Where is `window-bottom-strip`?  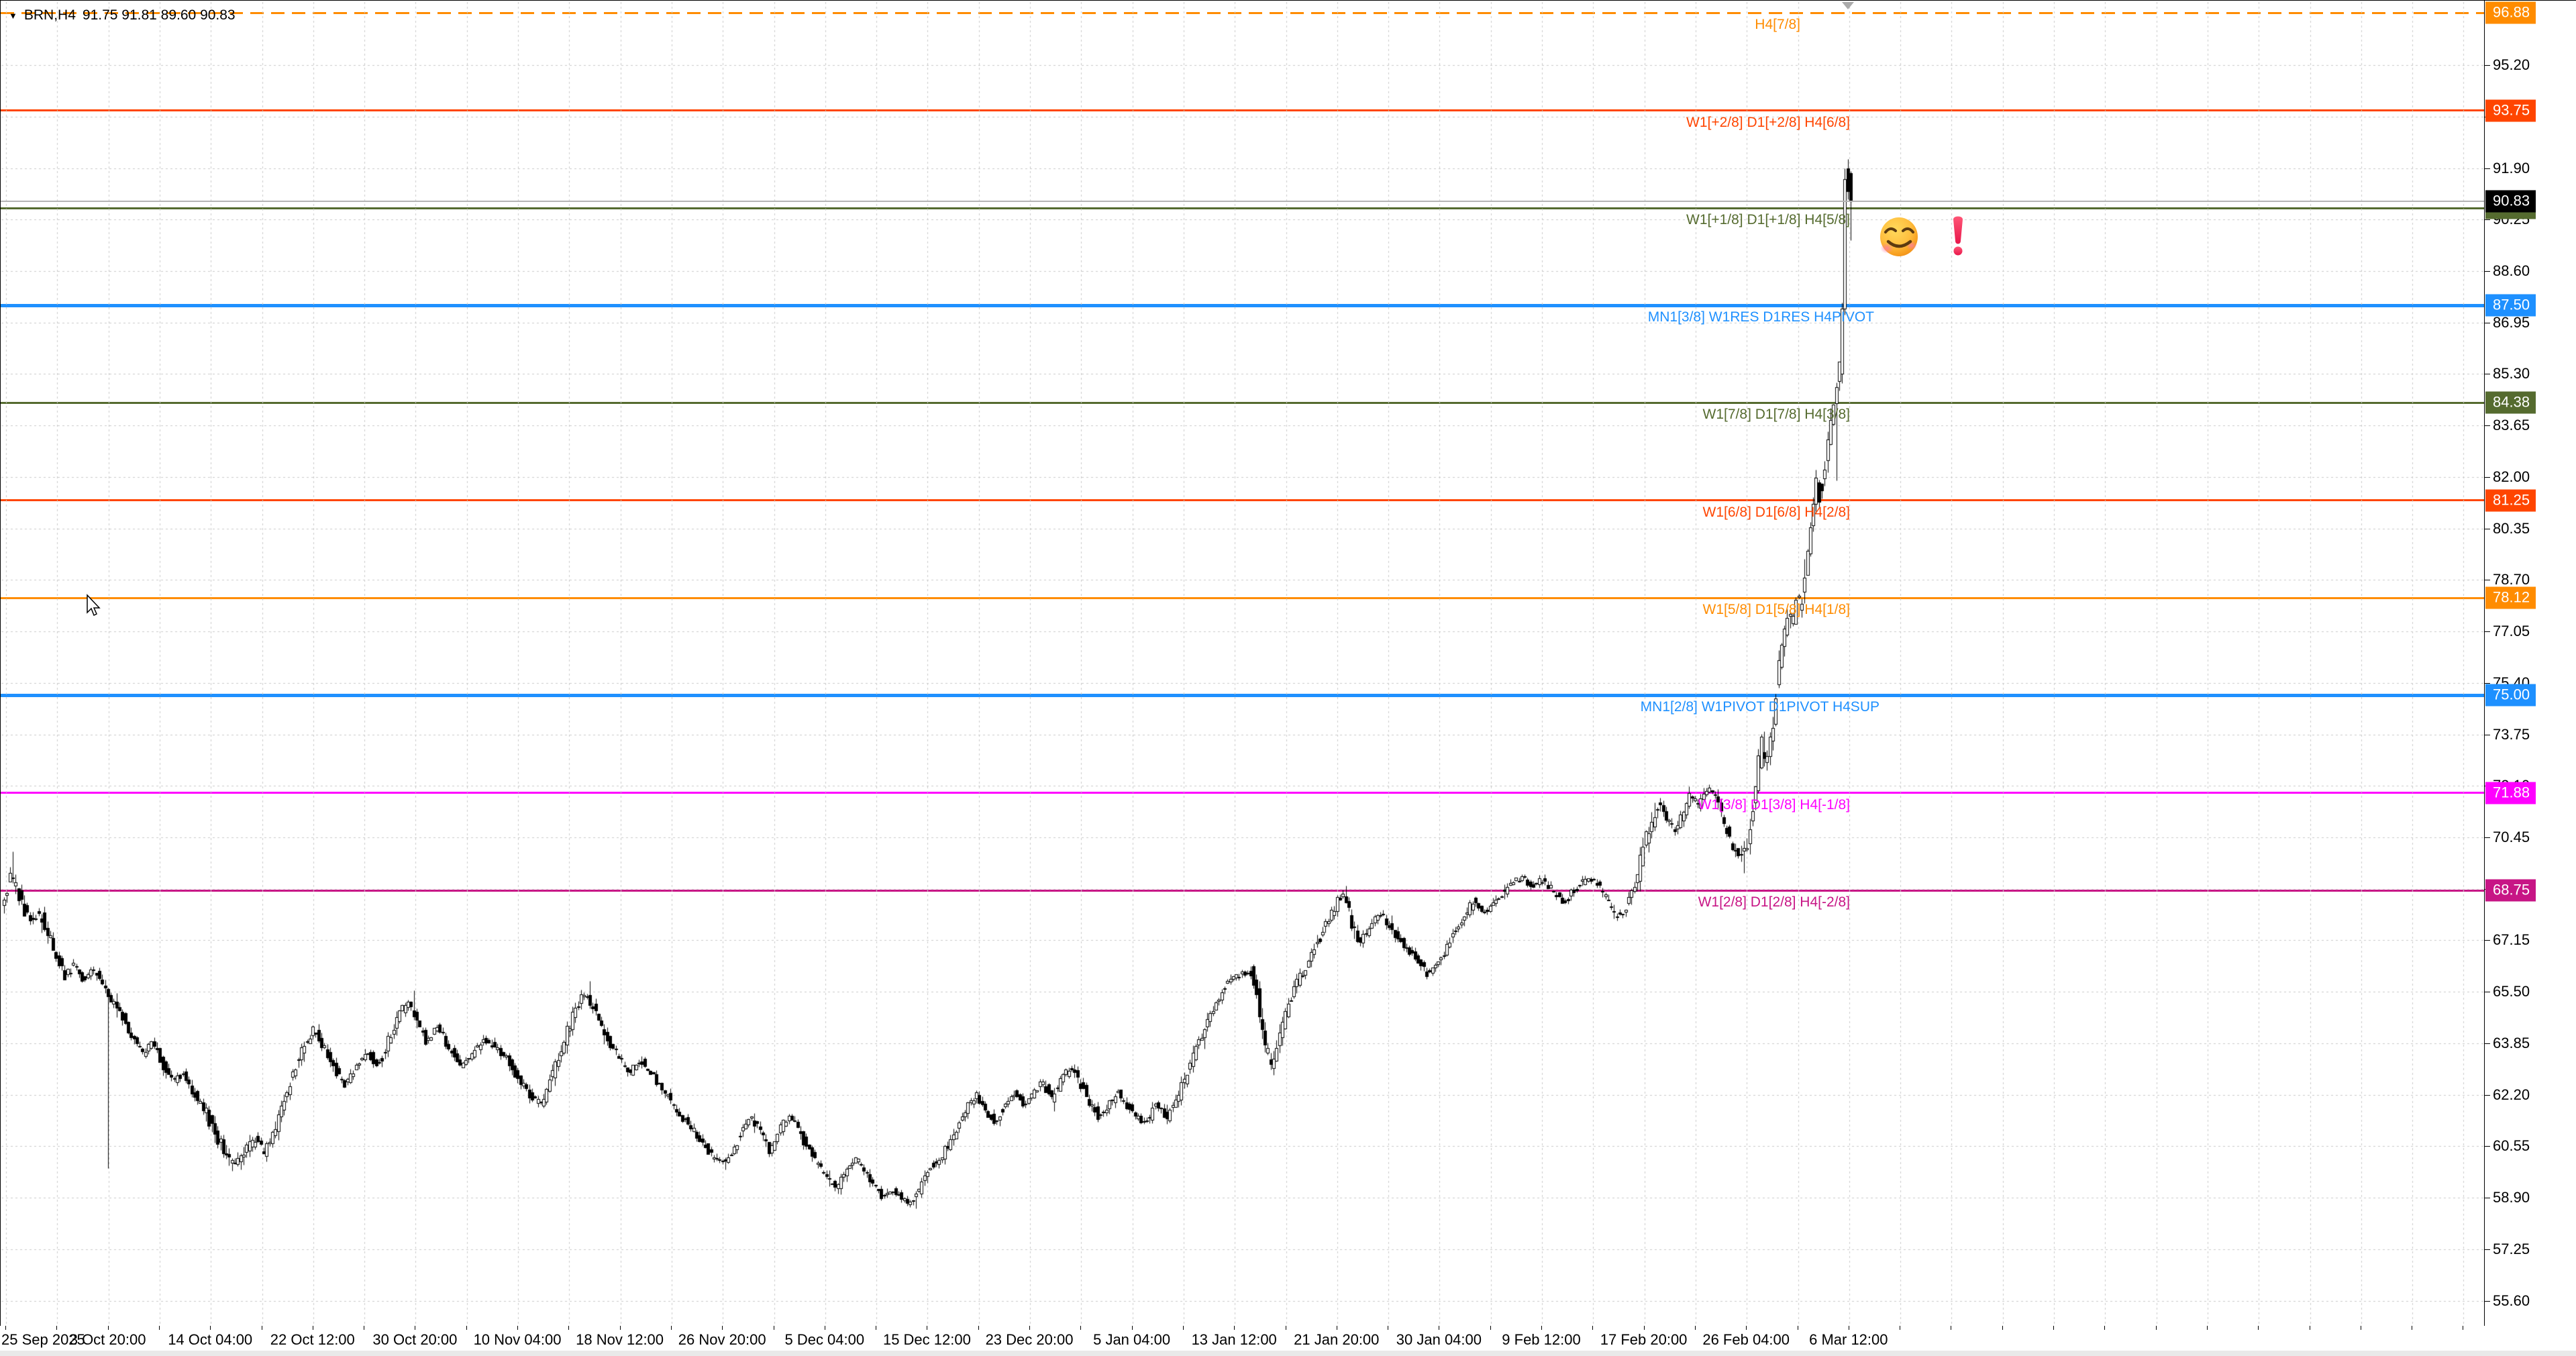
window-bottom-strip is located at coordinates (1288, 1353).